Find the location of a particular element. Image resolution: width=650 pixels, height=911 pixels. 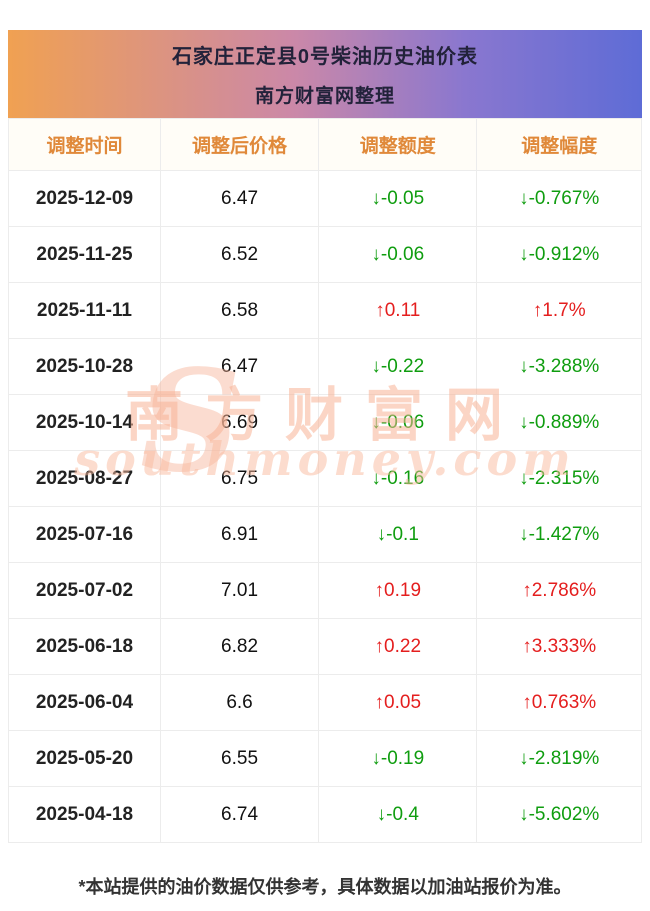

cell-percent: ↑1.7% is located at coordinates (559, 310).